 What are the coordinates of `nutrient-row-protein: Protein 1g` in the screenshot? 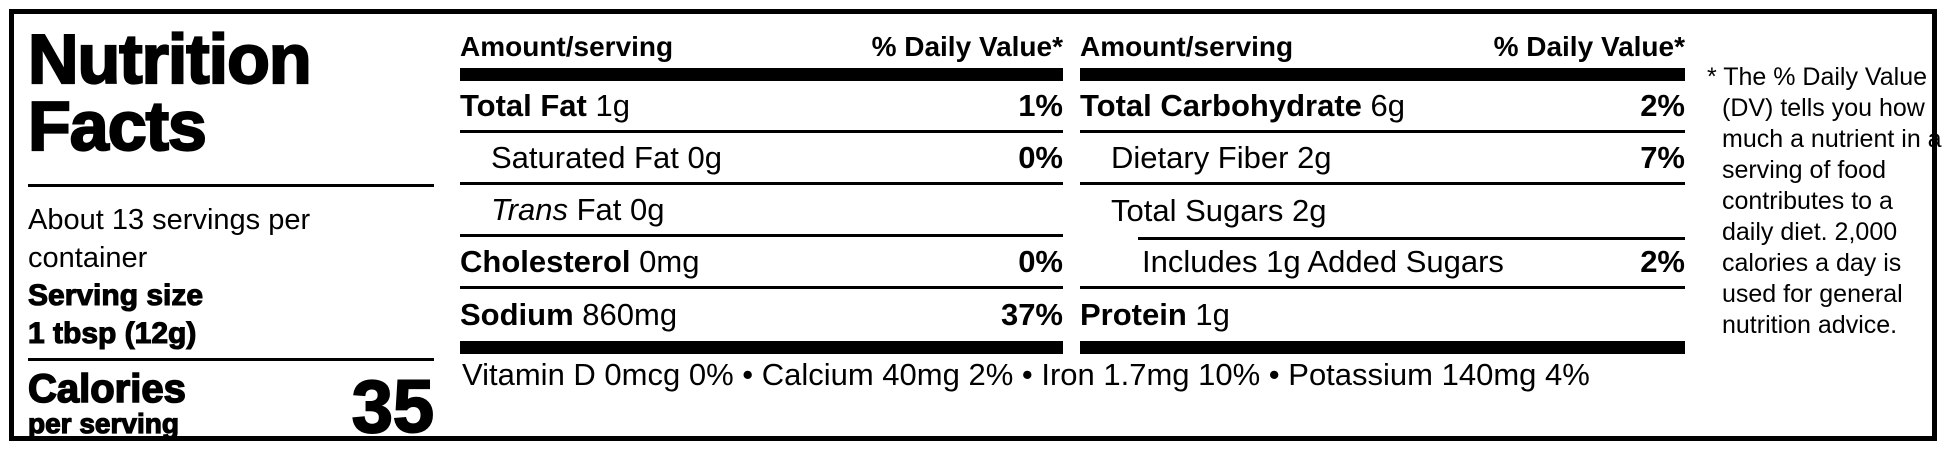 It's located at (1382, 315).